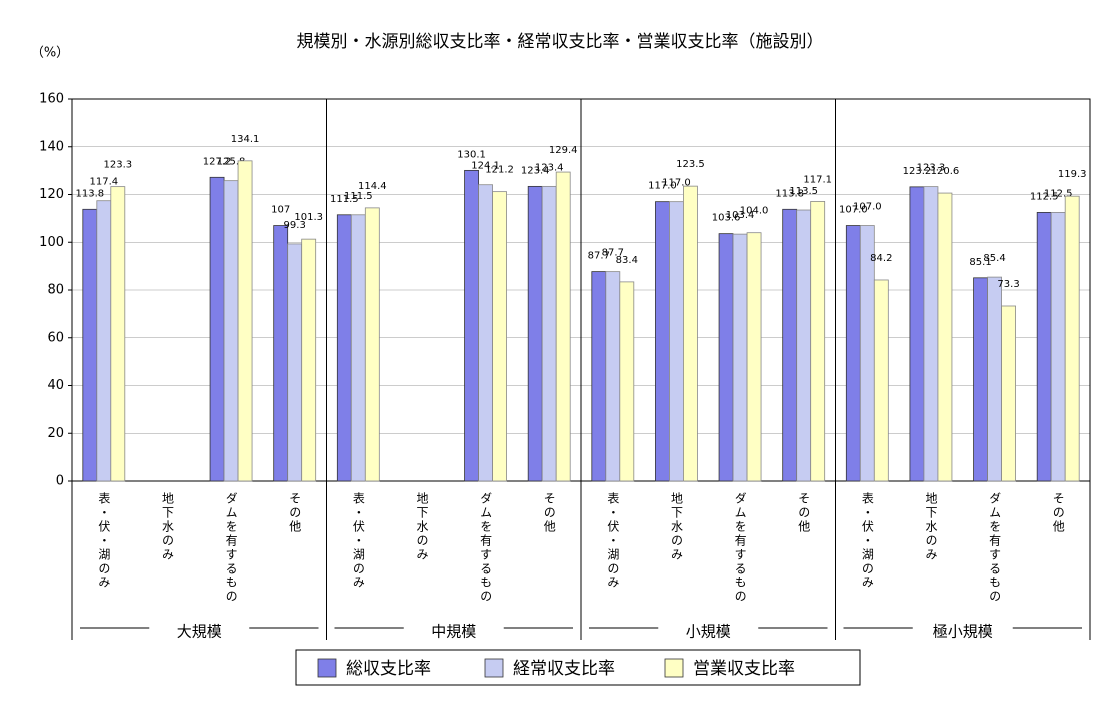 The height and width of the screenshot is (707, 1113). I want to click on value-label: 104.0, so click(754, 211).